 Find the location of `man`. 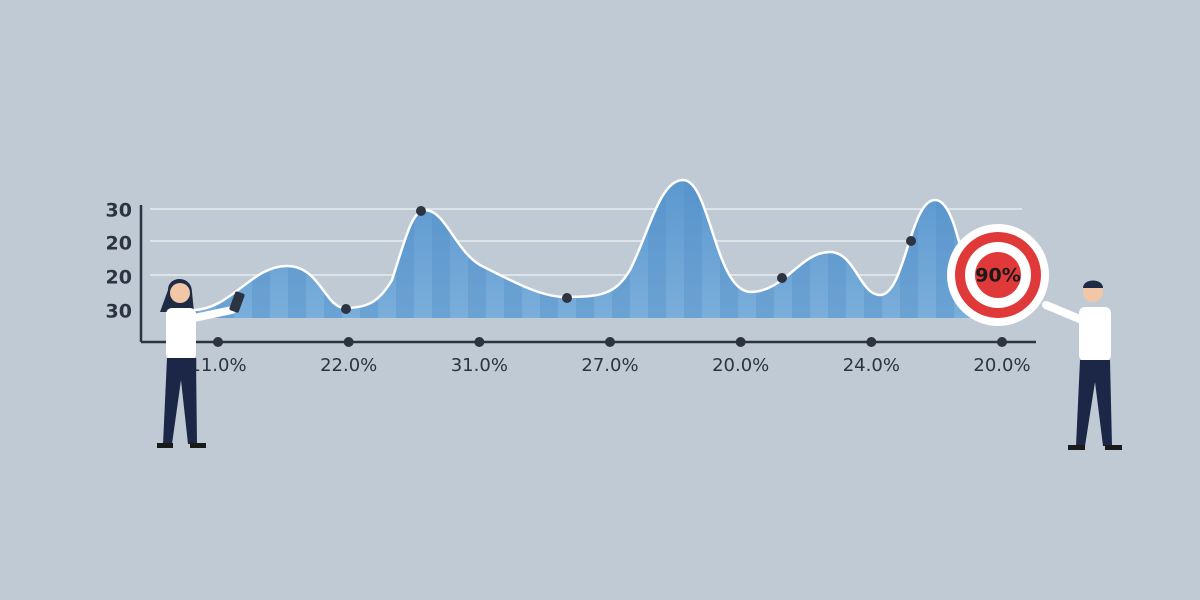

man is located at coordinates (1082, 365).